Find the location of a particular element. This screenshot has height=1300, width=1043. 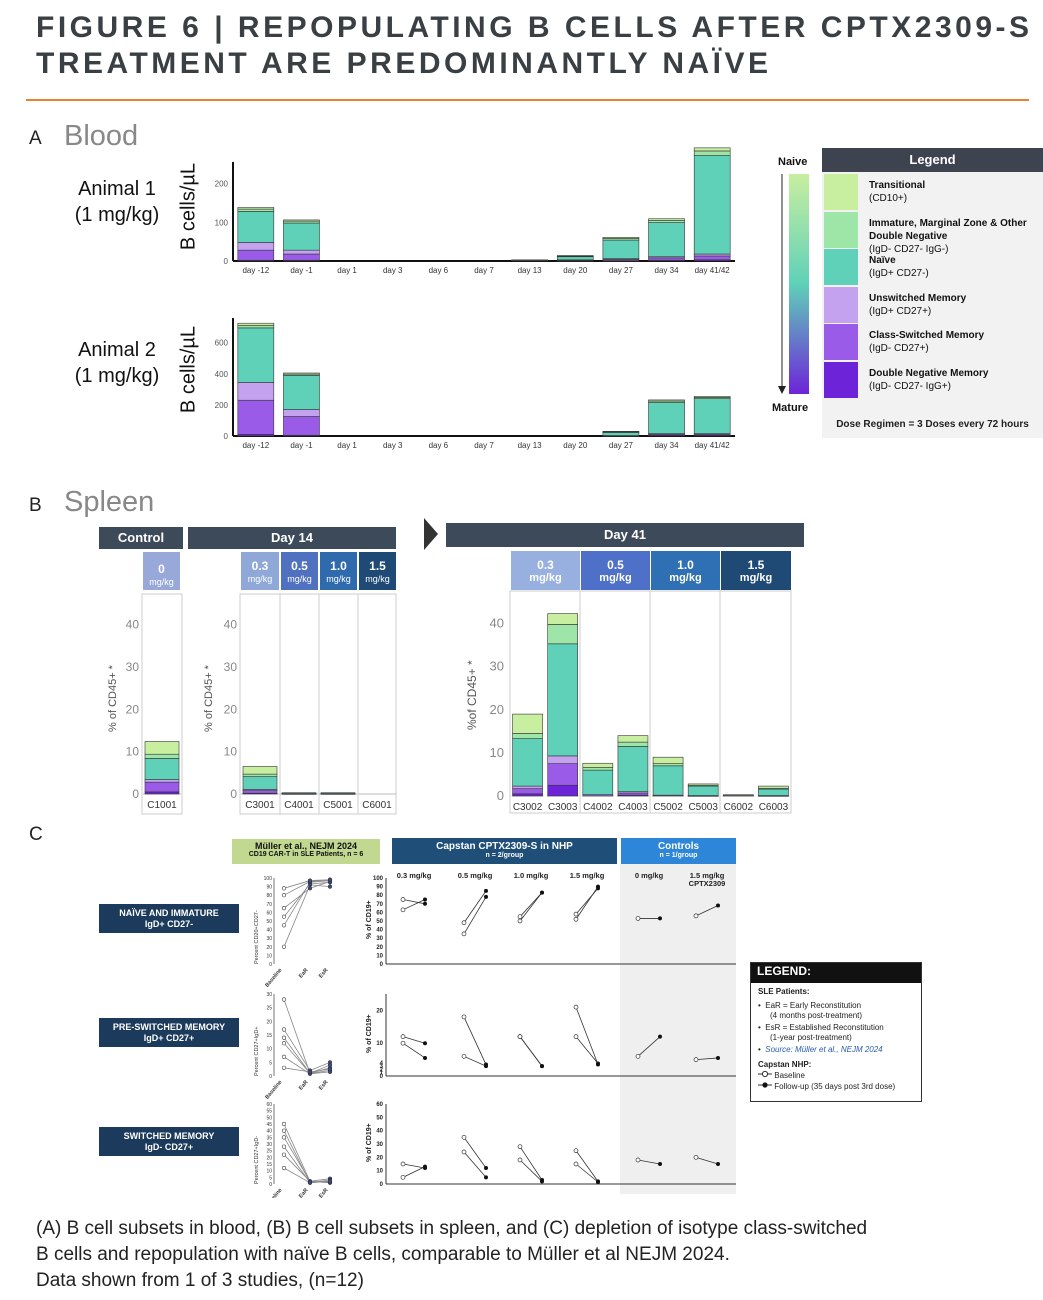

legend-item: Class-Switched Memory (IgD- CD27+) is located at coordinates (932, 342).